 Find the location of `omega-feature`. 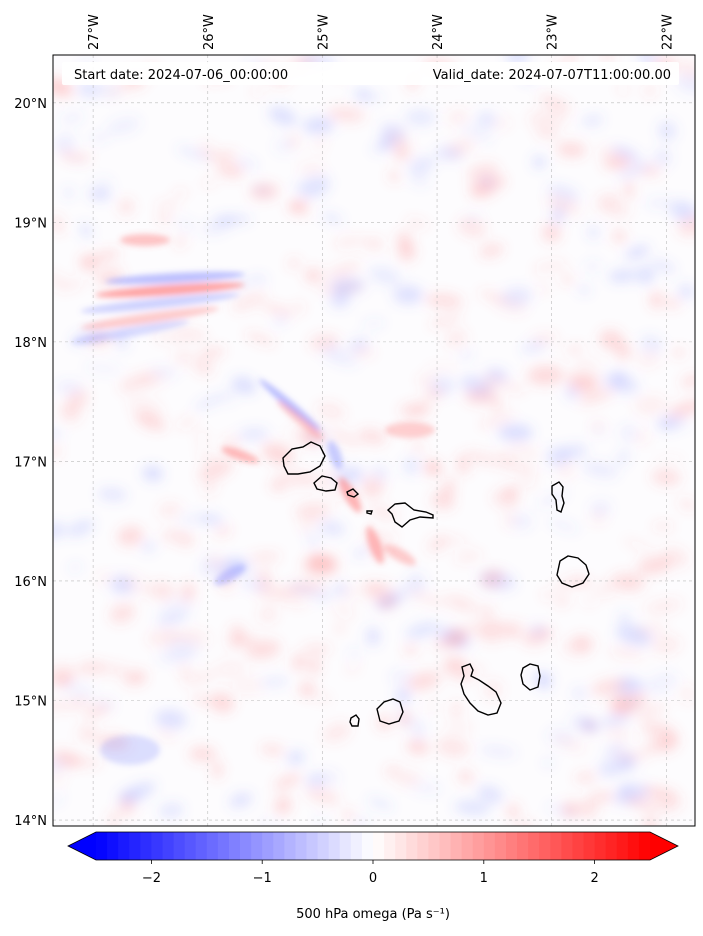

omega-feature is located at coordinates (150, 318).